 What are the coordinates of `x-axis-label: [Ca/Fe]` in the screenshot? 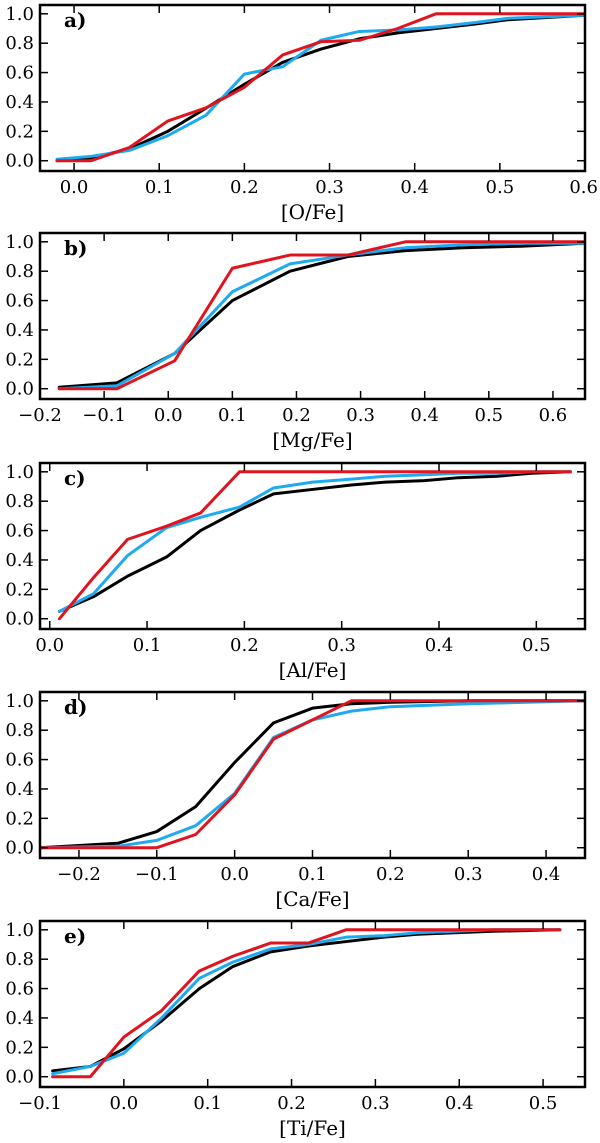 It's located at (312, 899).